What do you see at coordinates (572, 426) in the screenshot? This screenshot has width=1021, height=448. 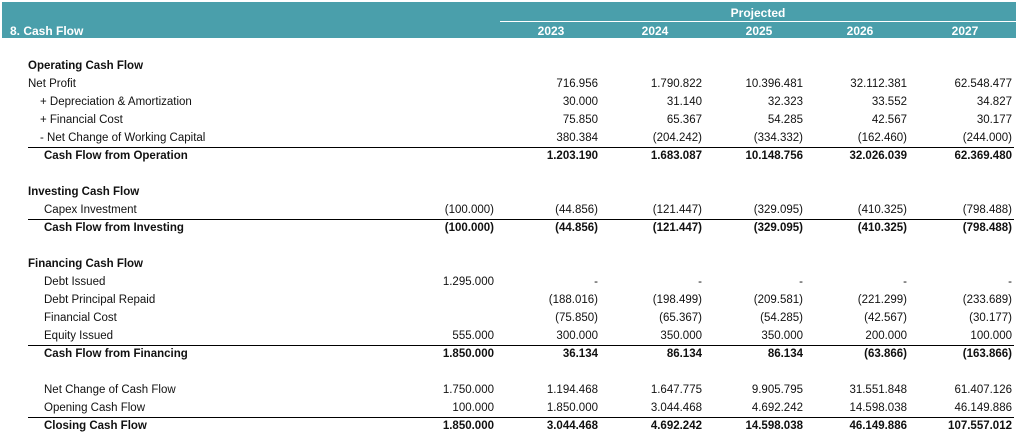 I see `year-value-2023: 3.044.468` at bounding box center [572, 426].